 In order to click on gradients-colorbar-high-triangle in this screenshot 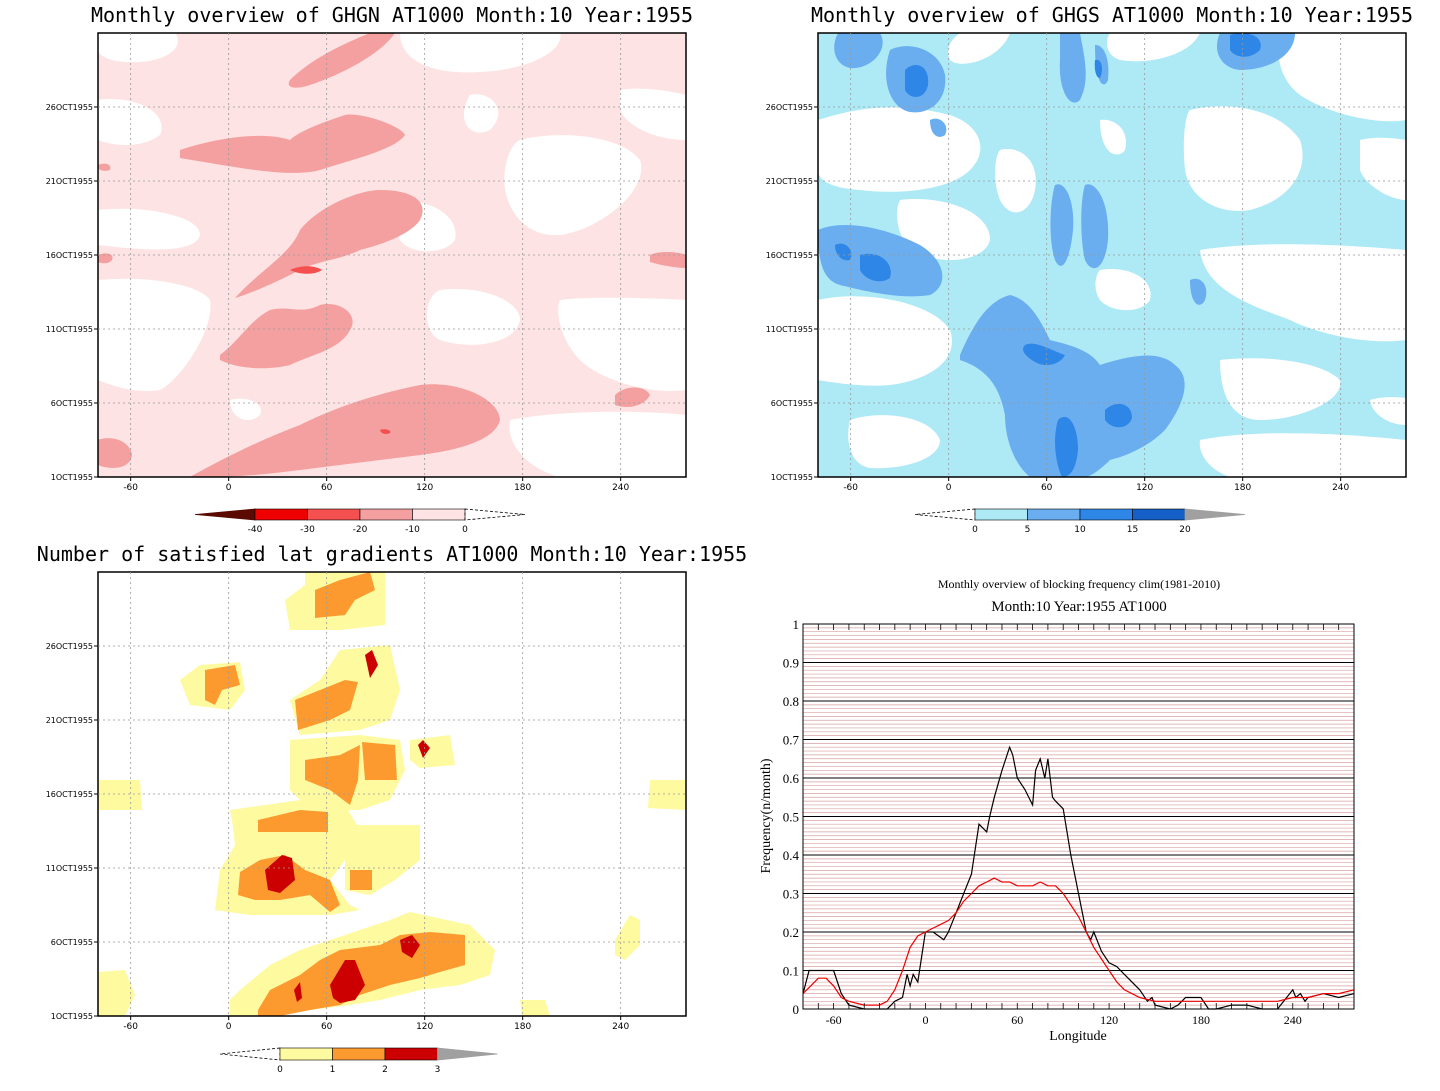, I will do `click(467, 1054)`.